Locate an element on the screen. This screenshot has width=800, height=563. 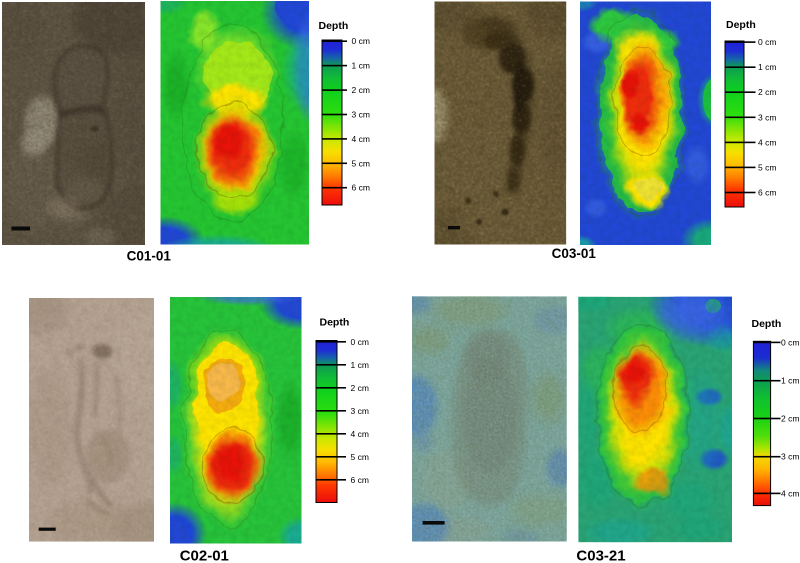
svg-text: C03-21 is located at coordinates (600, 555).